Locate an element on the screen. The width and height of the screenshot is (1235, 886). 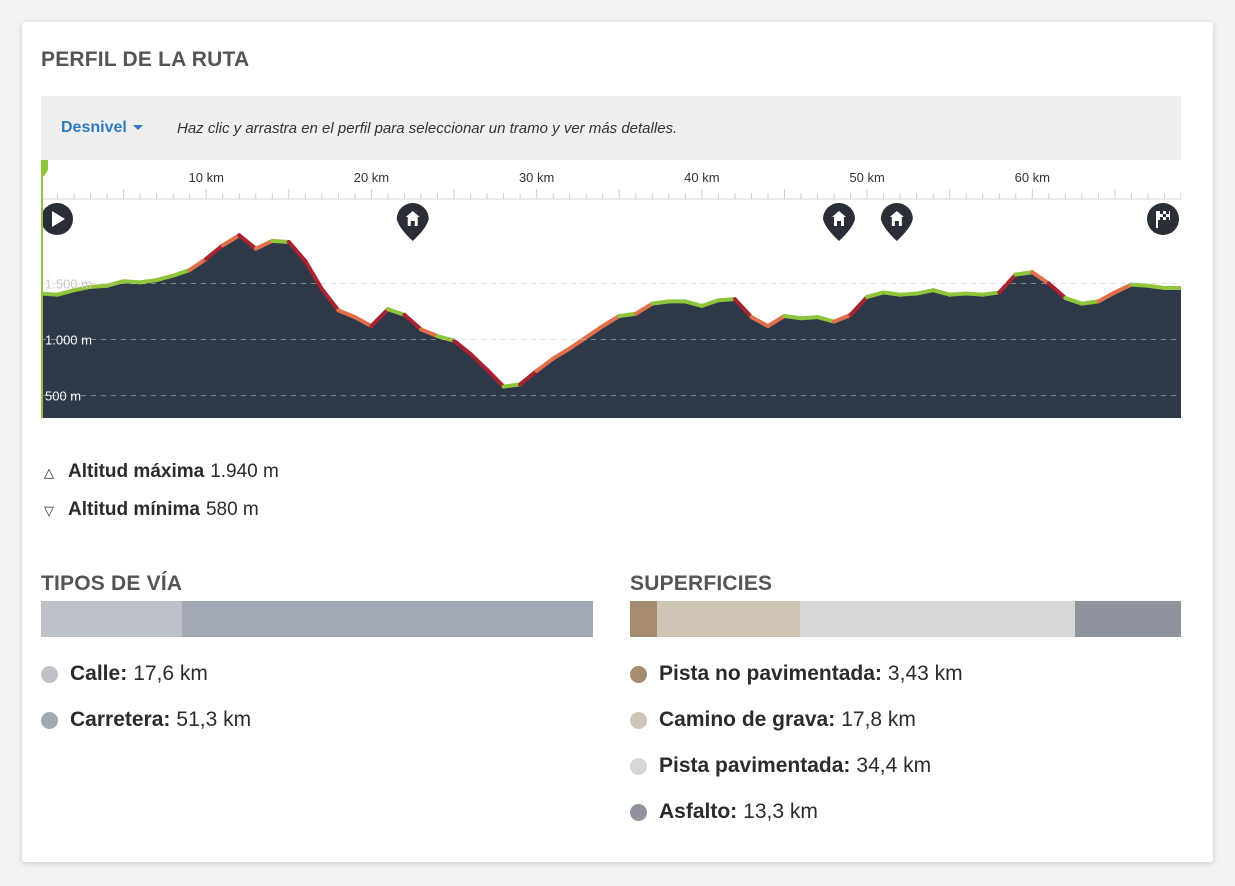
legend-label: Calle: is located at coordinates (99, 673).